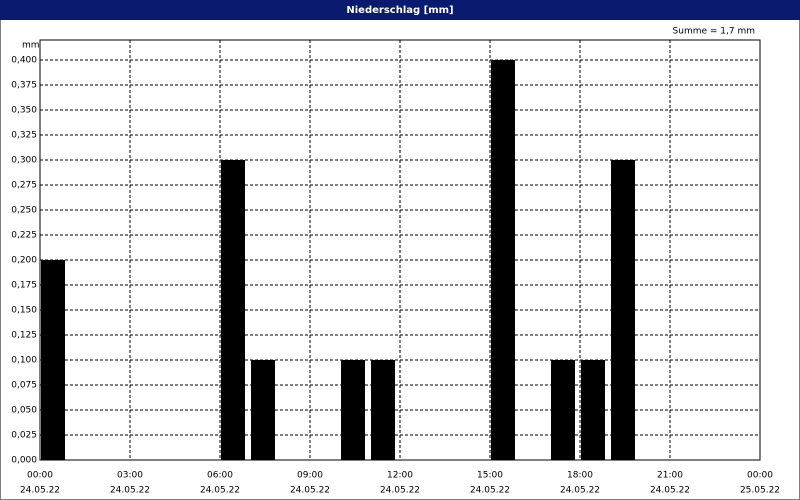 The image size is (800, 500). What do you see at coordinates (24, 336) in the screenshot?
I see `y-tick-label: 0,125` at bounding box center [24, 336].